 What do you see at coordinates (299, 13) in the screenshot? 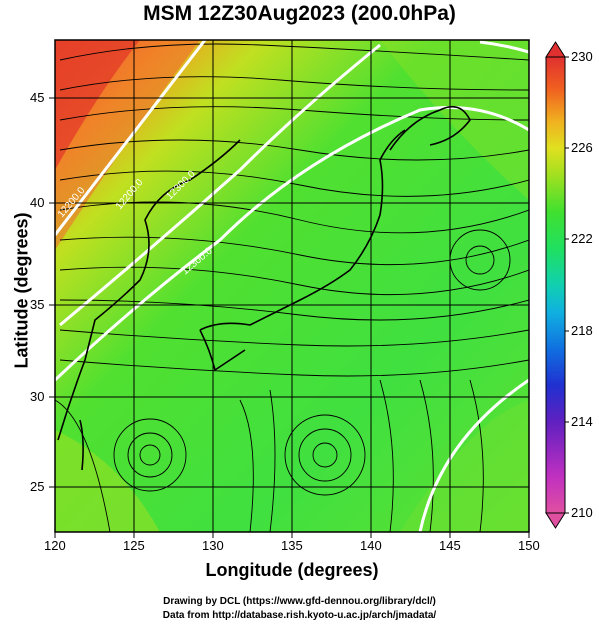
I see `map-title: MSM 12Z30Aug2023 (200.0hPa)` at bounding box center [299, 13].